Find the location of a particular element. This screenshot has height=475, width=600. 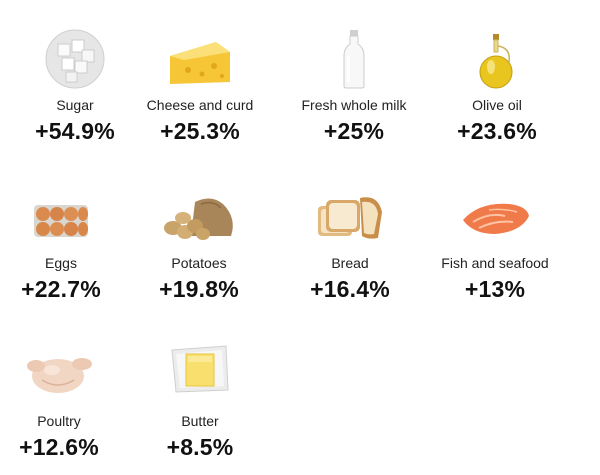

eggs-carton-icon is located at coordinates (61, 220).